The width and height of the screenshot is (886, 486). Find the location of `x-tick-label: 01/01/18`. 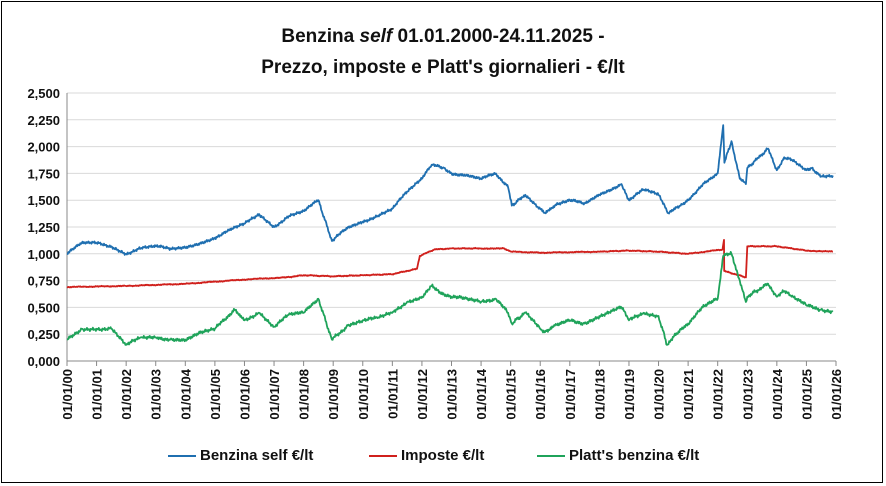

x-tick-label: 01/01/18 is located at coordinates (599, 394).